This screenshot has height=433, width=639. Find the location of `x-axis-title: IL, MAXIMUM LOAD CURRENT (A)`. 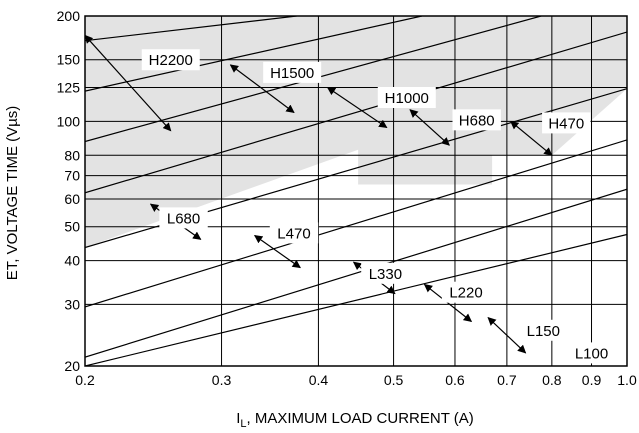

x-axis-title: IL, MAXIMUM LOAD CURRENT (A) is located at coordinates (355, 420).